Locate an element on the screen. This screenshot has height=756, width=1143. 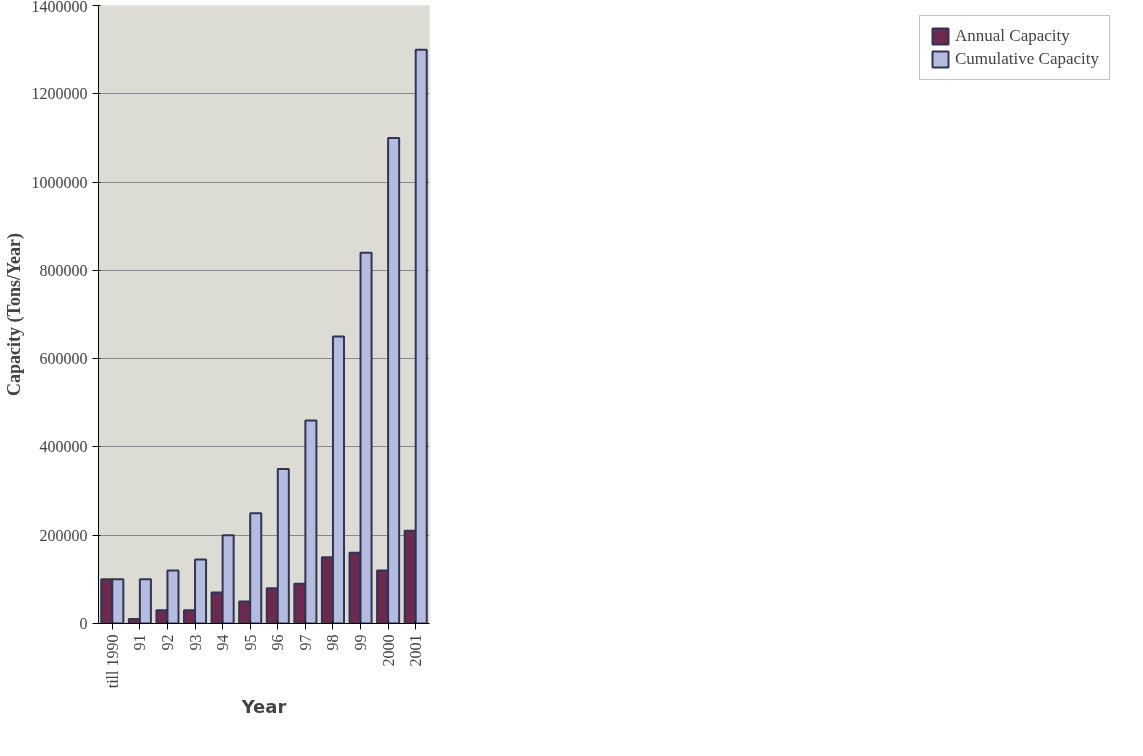
x-tick-label: 93 is located at coordinates (195, 642).